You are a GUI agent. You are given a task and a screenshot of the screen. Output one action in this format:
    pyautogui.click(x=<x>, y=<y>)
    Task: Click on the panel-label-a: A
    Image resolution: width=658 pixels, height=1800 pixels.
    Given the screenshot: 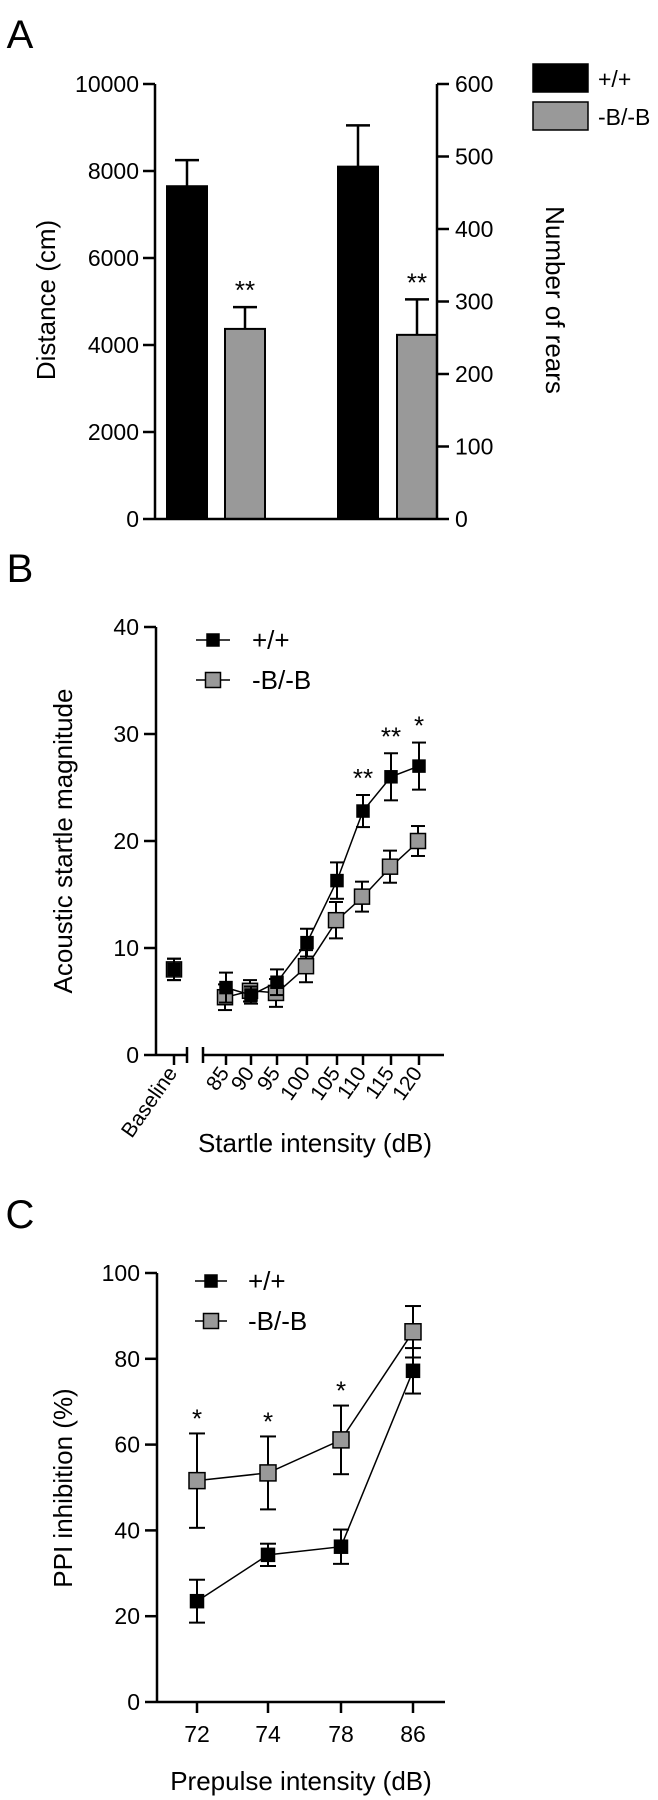 What is the action you would take?
    pyautogui.click(x=20, y=35)
    